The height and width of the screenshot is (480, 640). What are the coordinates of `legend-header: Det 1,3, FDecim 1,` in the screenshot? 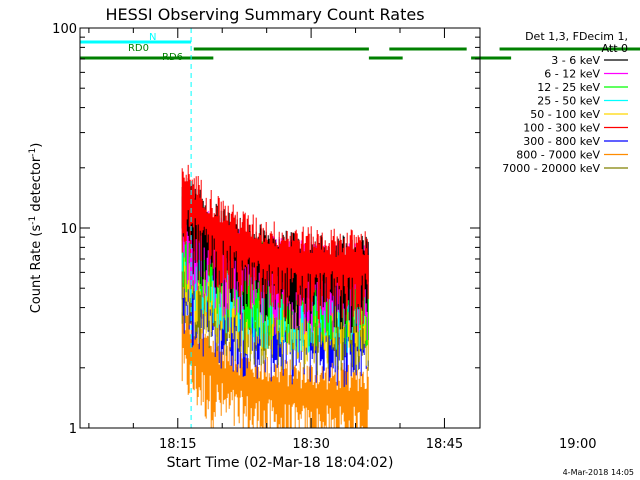 It's located at (576, 36).